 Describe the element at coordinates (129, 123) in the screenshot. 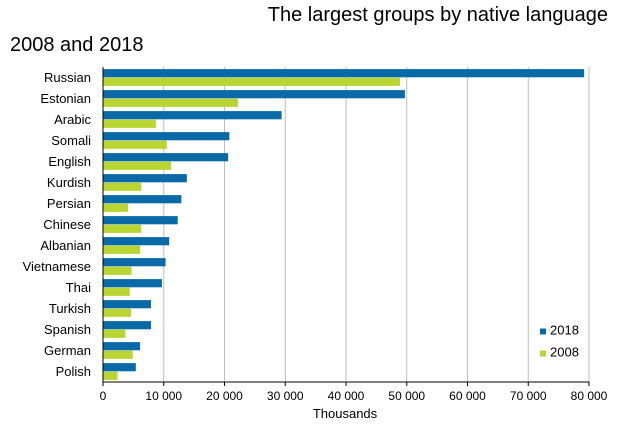

I see `bar-arabic-2008` at that location.